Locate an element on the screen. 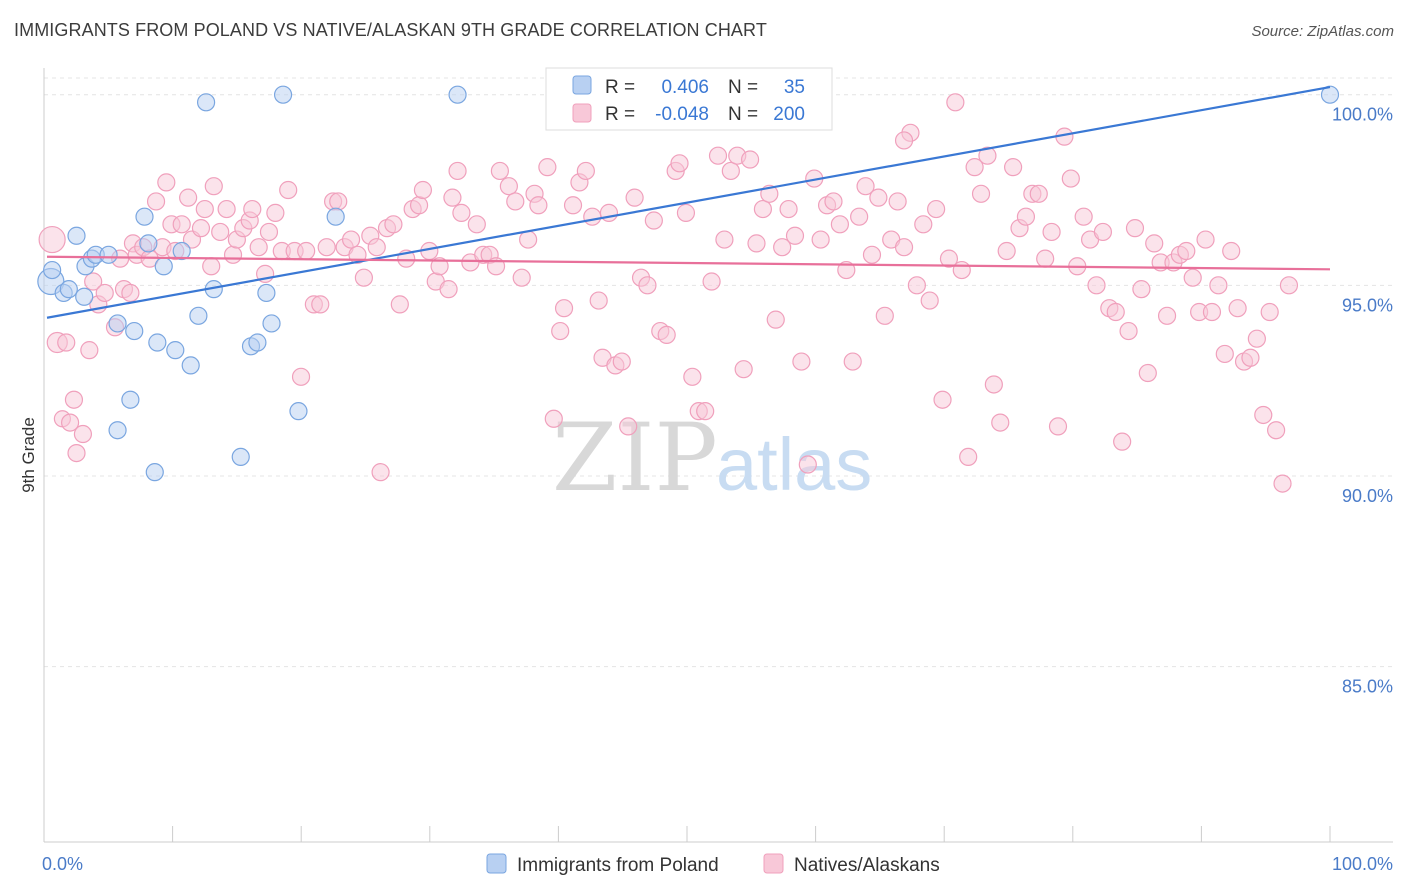  native-trend-line is located at coordinates (688, 263).